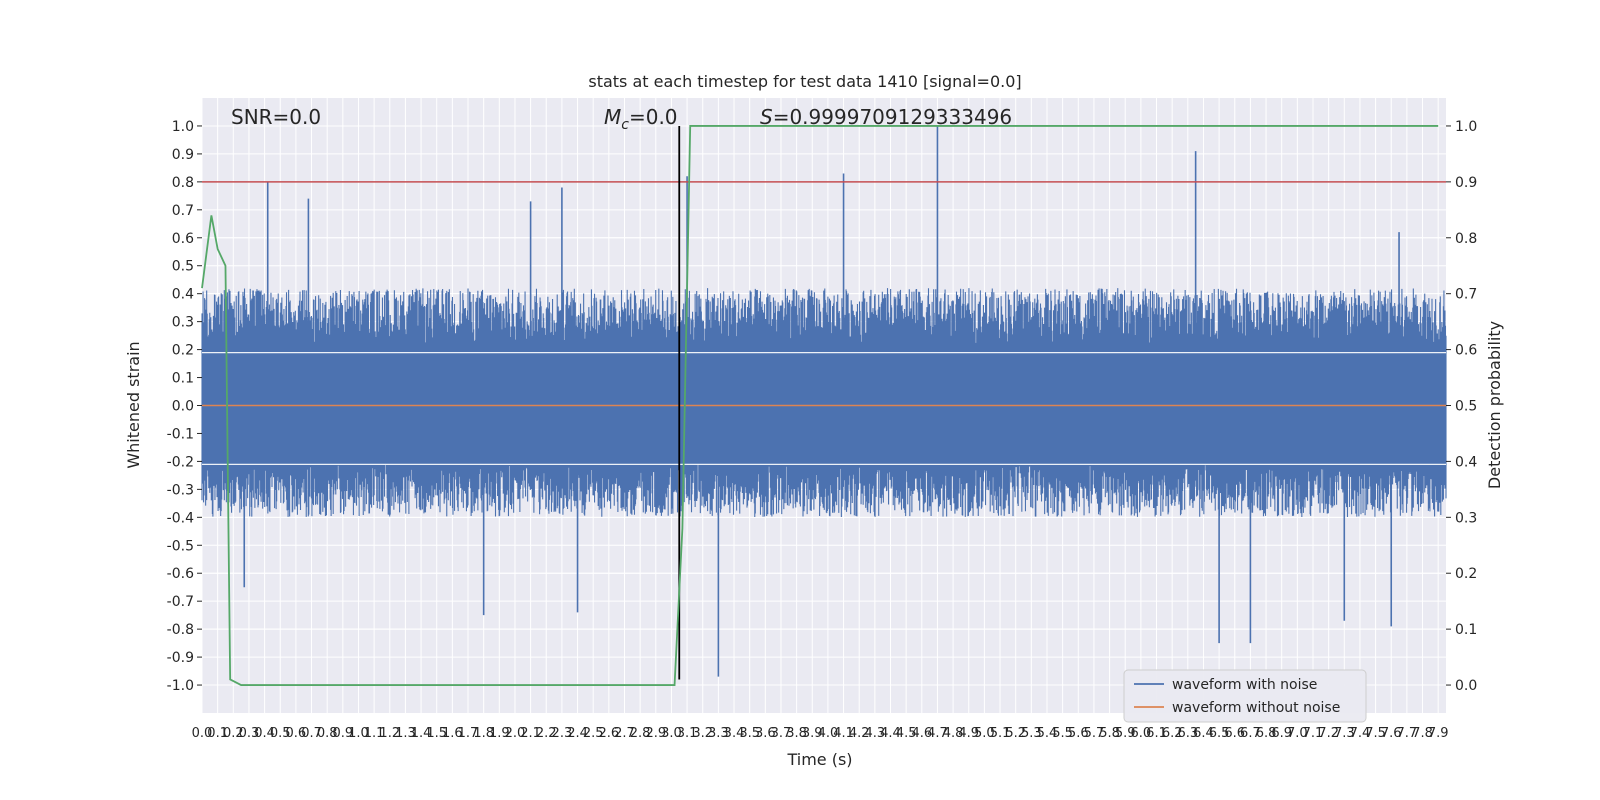 This screenshot has height=800, width=1600. What do you see at coordinates (183, 183) in the screenshot?
I see `y-tick-label: 0.8` at bounding box center [183, 183].